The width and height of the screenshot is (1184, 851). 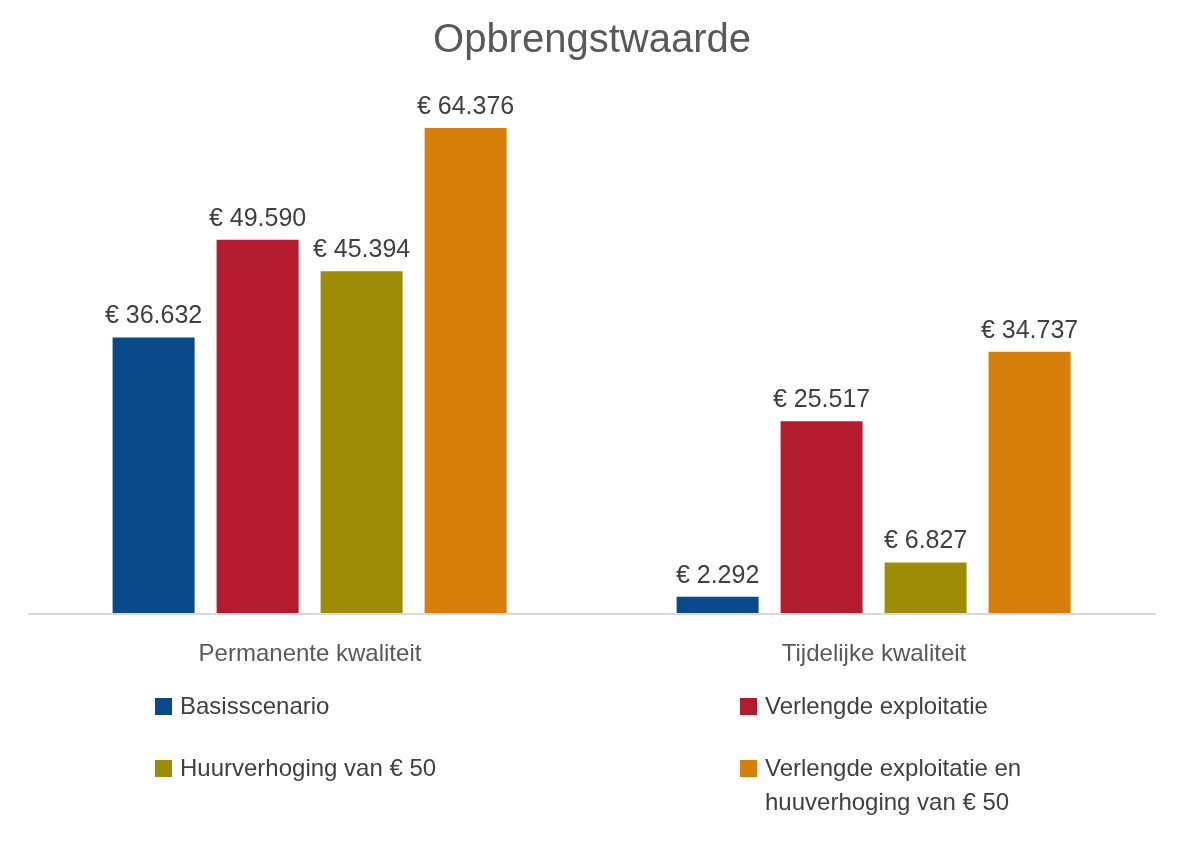 What do you see at coordinates (310, 653) in the screenshot?
I see `x-tick-label: Permanente kwaliteit` at bounding box center [310, 653].